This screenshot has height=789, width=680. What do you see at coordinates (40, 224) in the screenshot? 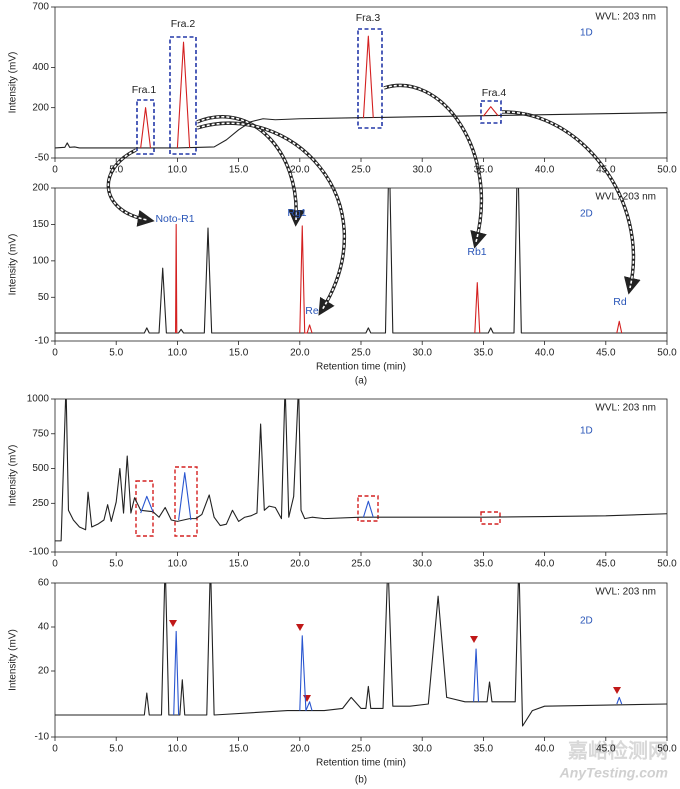
I see `y-tick-label: 150` at bounding box center [40, 224].